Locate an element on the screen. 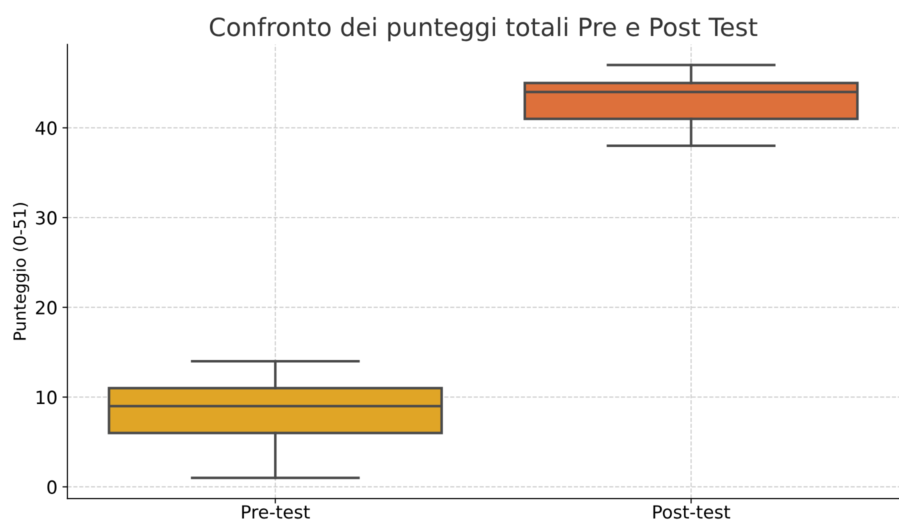  x-tick-label: Post-test is located at coordinates (691, 512).